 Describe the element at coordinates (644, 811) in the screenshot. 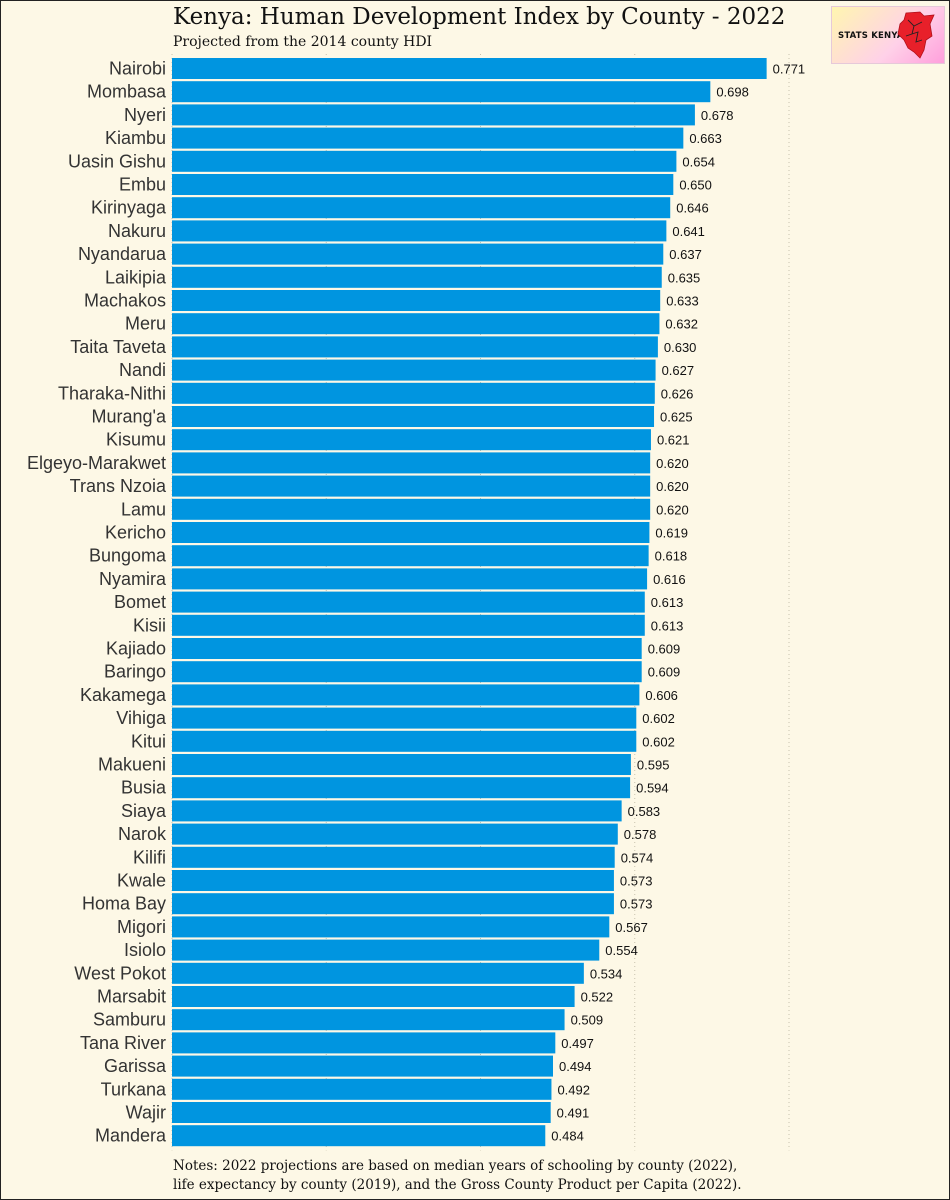

I see `value-label: 0.583` at that location.